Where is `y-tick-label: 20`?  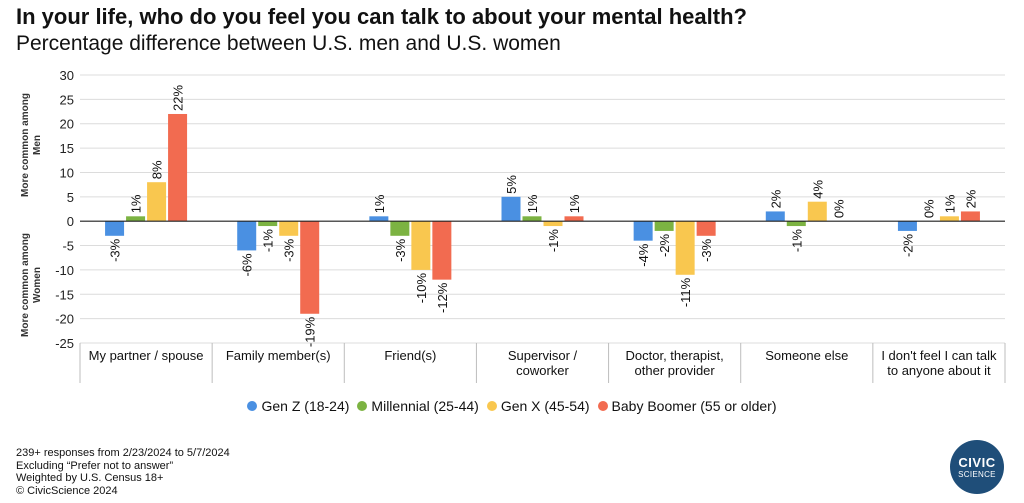 y-tick-label: 20 is located at coordinates (67, 124).